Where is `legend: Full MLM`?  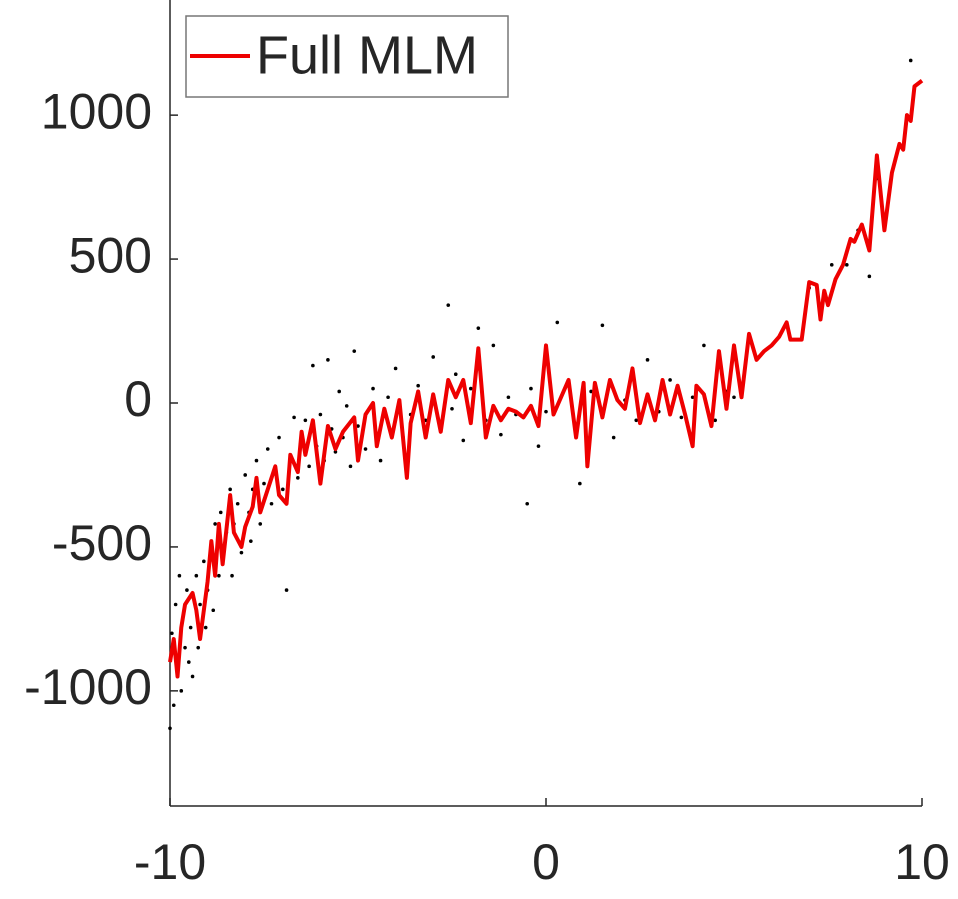
legend: Full MLM is located at coordinates (347, 56).